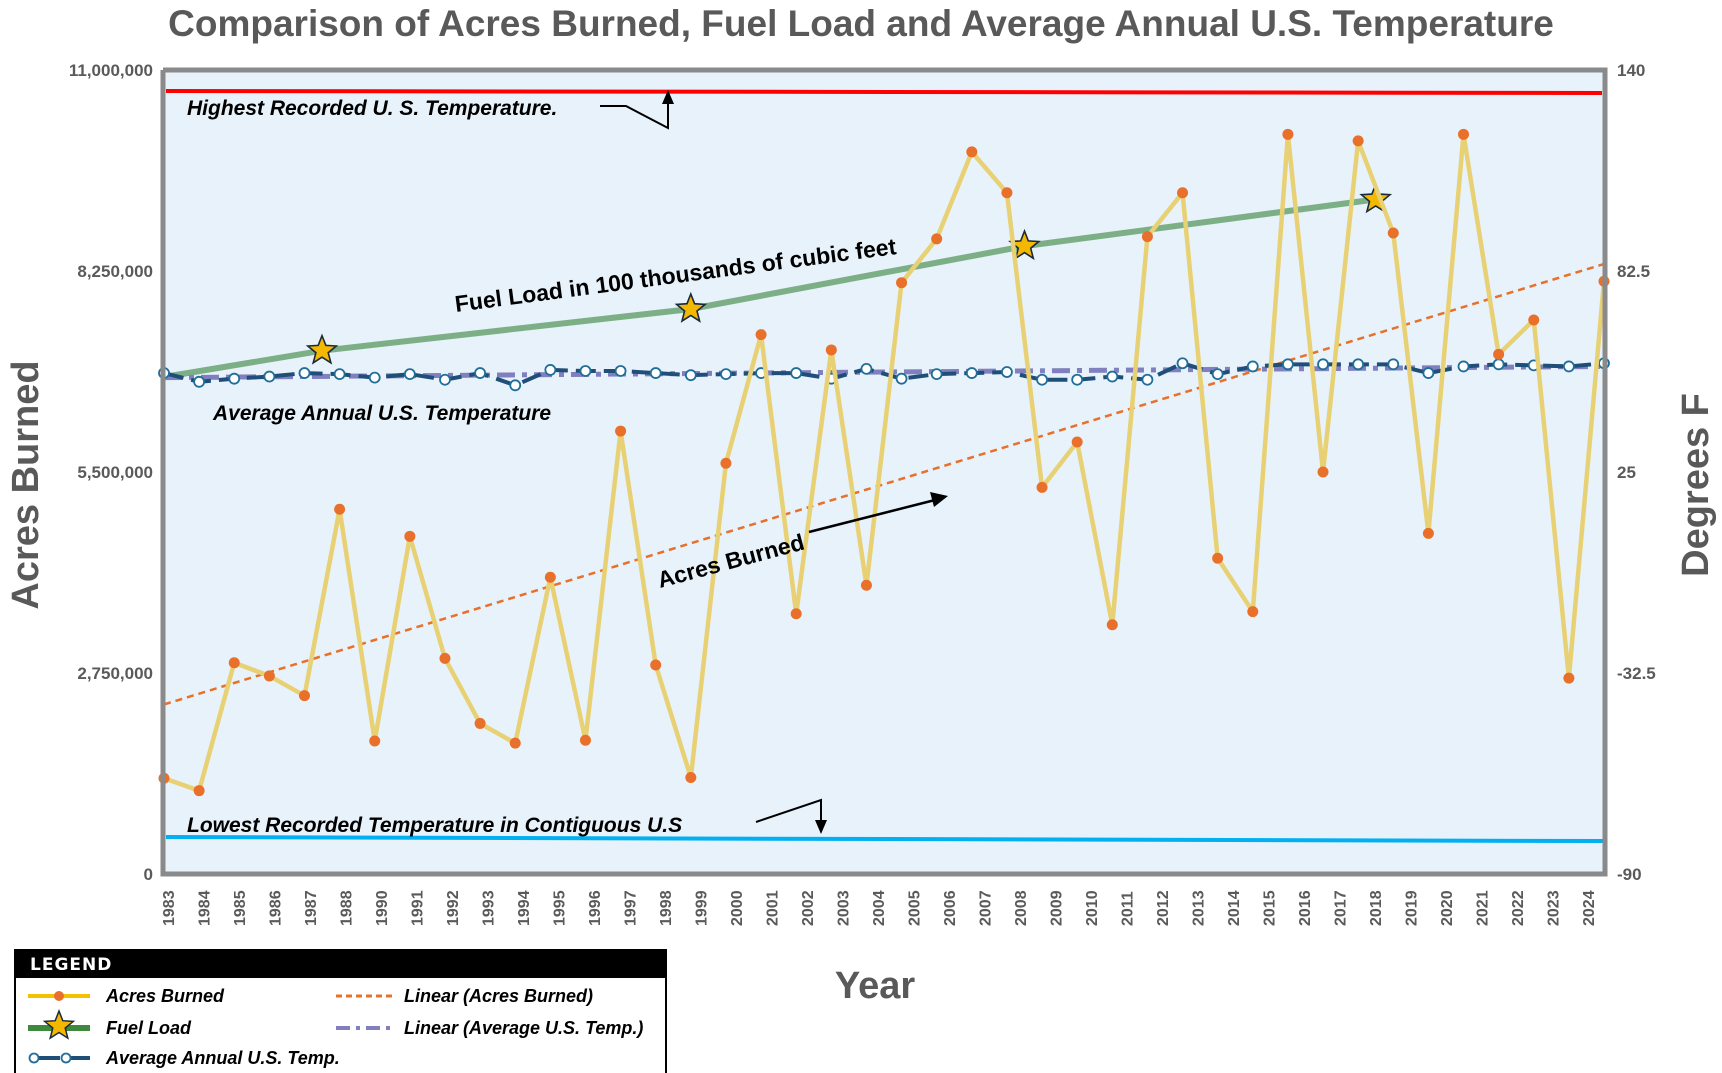 The image size is (1722, 1073). What do you see at coordinates (184, 1058) in the screenshot?
I see `legend-item-avg-temp: Average Annual U.S. Temp.` at bounding box center [184, 1058].